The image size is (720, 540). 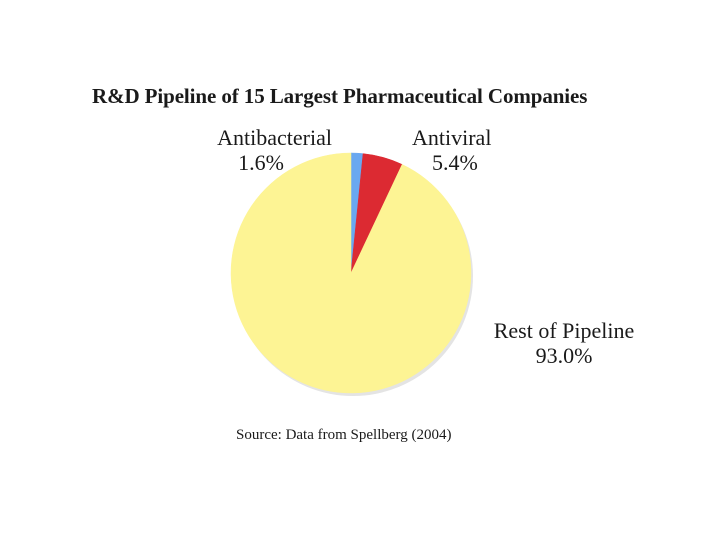 I want to click on slice-label-rest-of-pipeline-name: Rest of Pipeline, so click(x=564, y=330).